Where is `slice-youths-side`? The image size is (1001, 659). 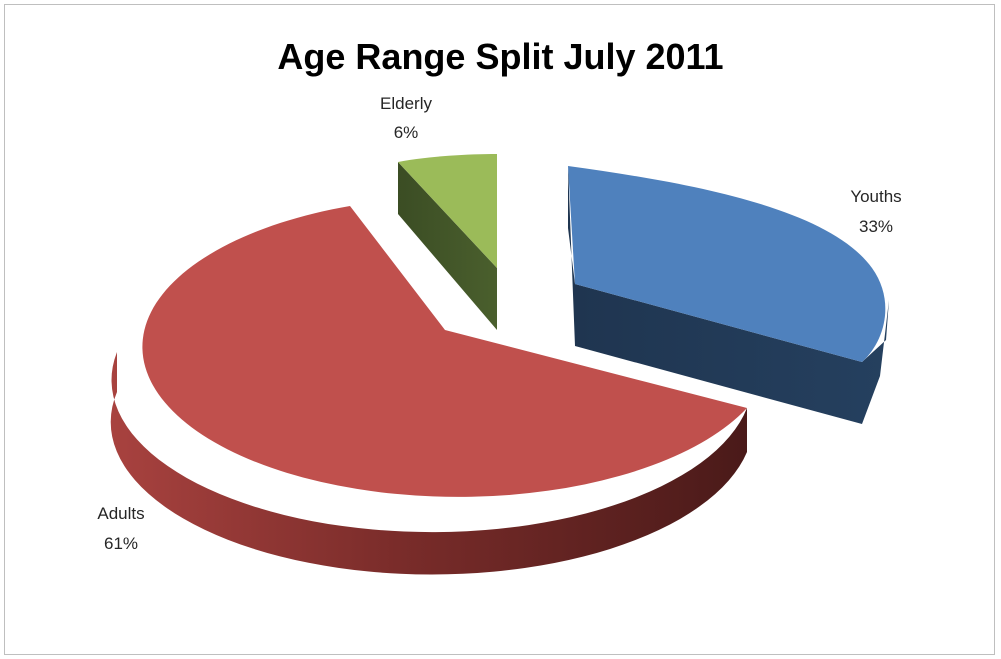
slice-youths-side is located at coordinates (732, 354).